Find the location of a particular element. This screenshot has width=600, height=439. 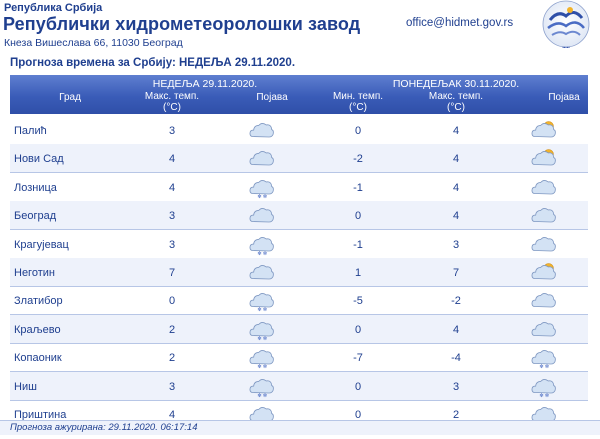

col-max2: Макс. темп. is located at coordinates (456, 96).